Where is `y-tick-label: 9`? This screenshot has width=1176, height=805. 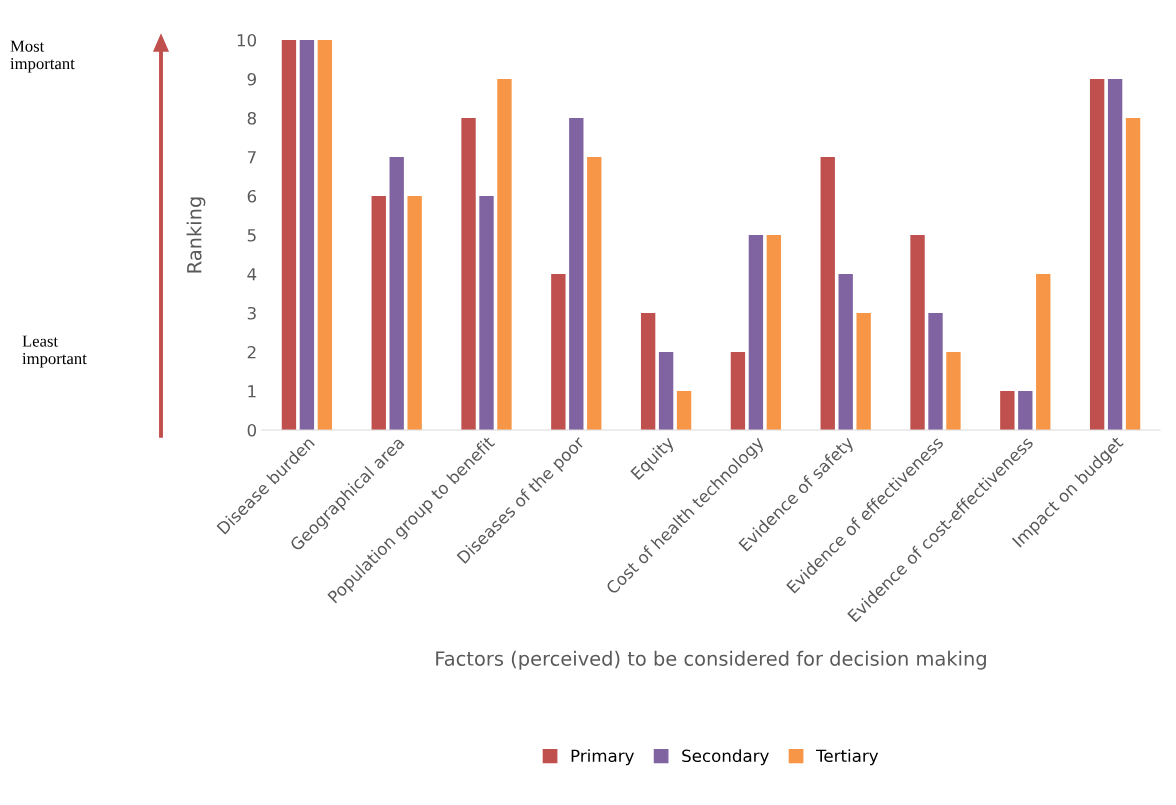
y-tick-label: 9 is located at coordinates (251, 79).